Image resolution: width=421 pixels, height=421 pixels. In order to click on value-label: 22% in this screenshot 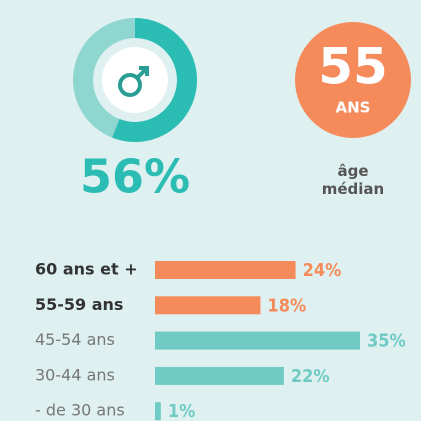, I will do `click(310, 376)`.